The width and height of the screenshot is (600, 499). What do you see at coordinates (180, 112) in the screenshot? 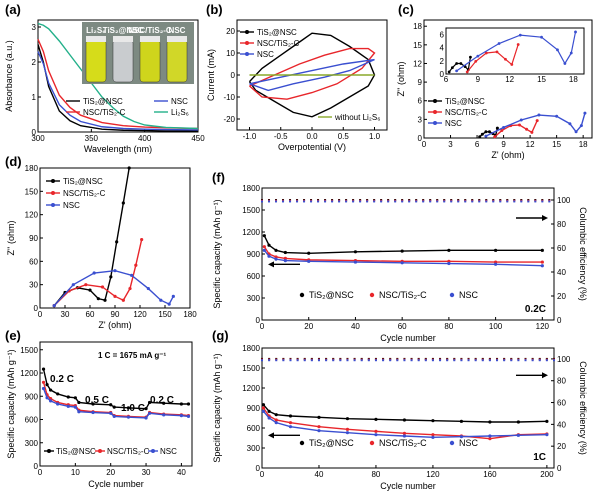
I see `legend-entry: Li₂S₆` at bounding box center [180, 112].